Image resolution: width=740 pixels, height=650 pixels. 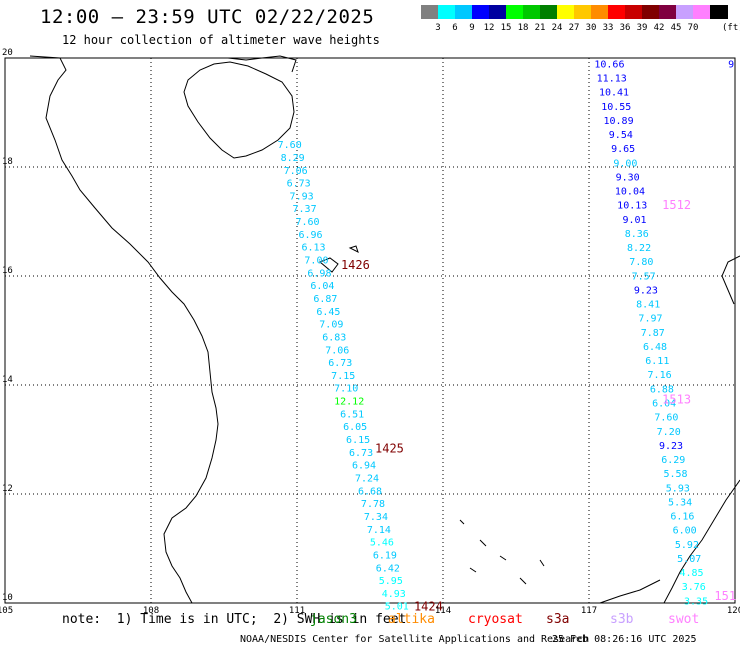 What do you see at coordinates (662, 389) in the screenshot?
I see `wave-height-measurement: 6.88` at bounding box center [662, 389].